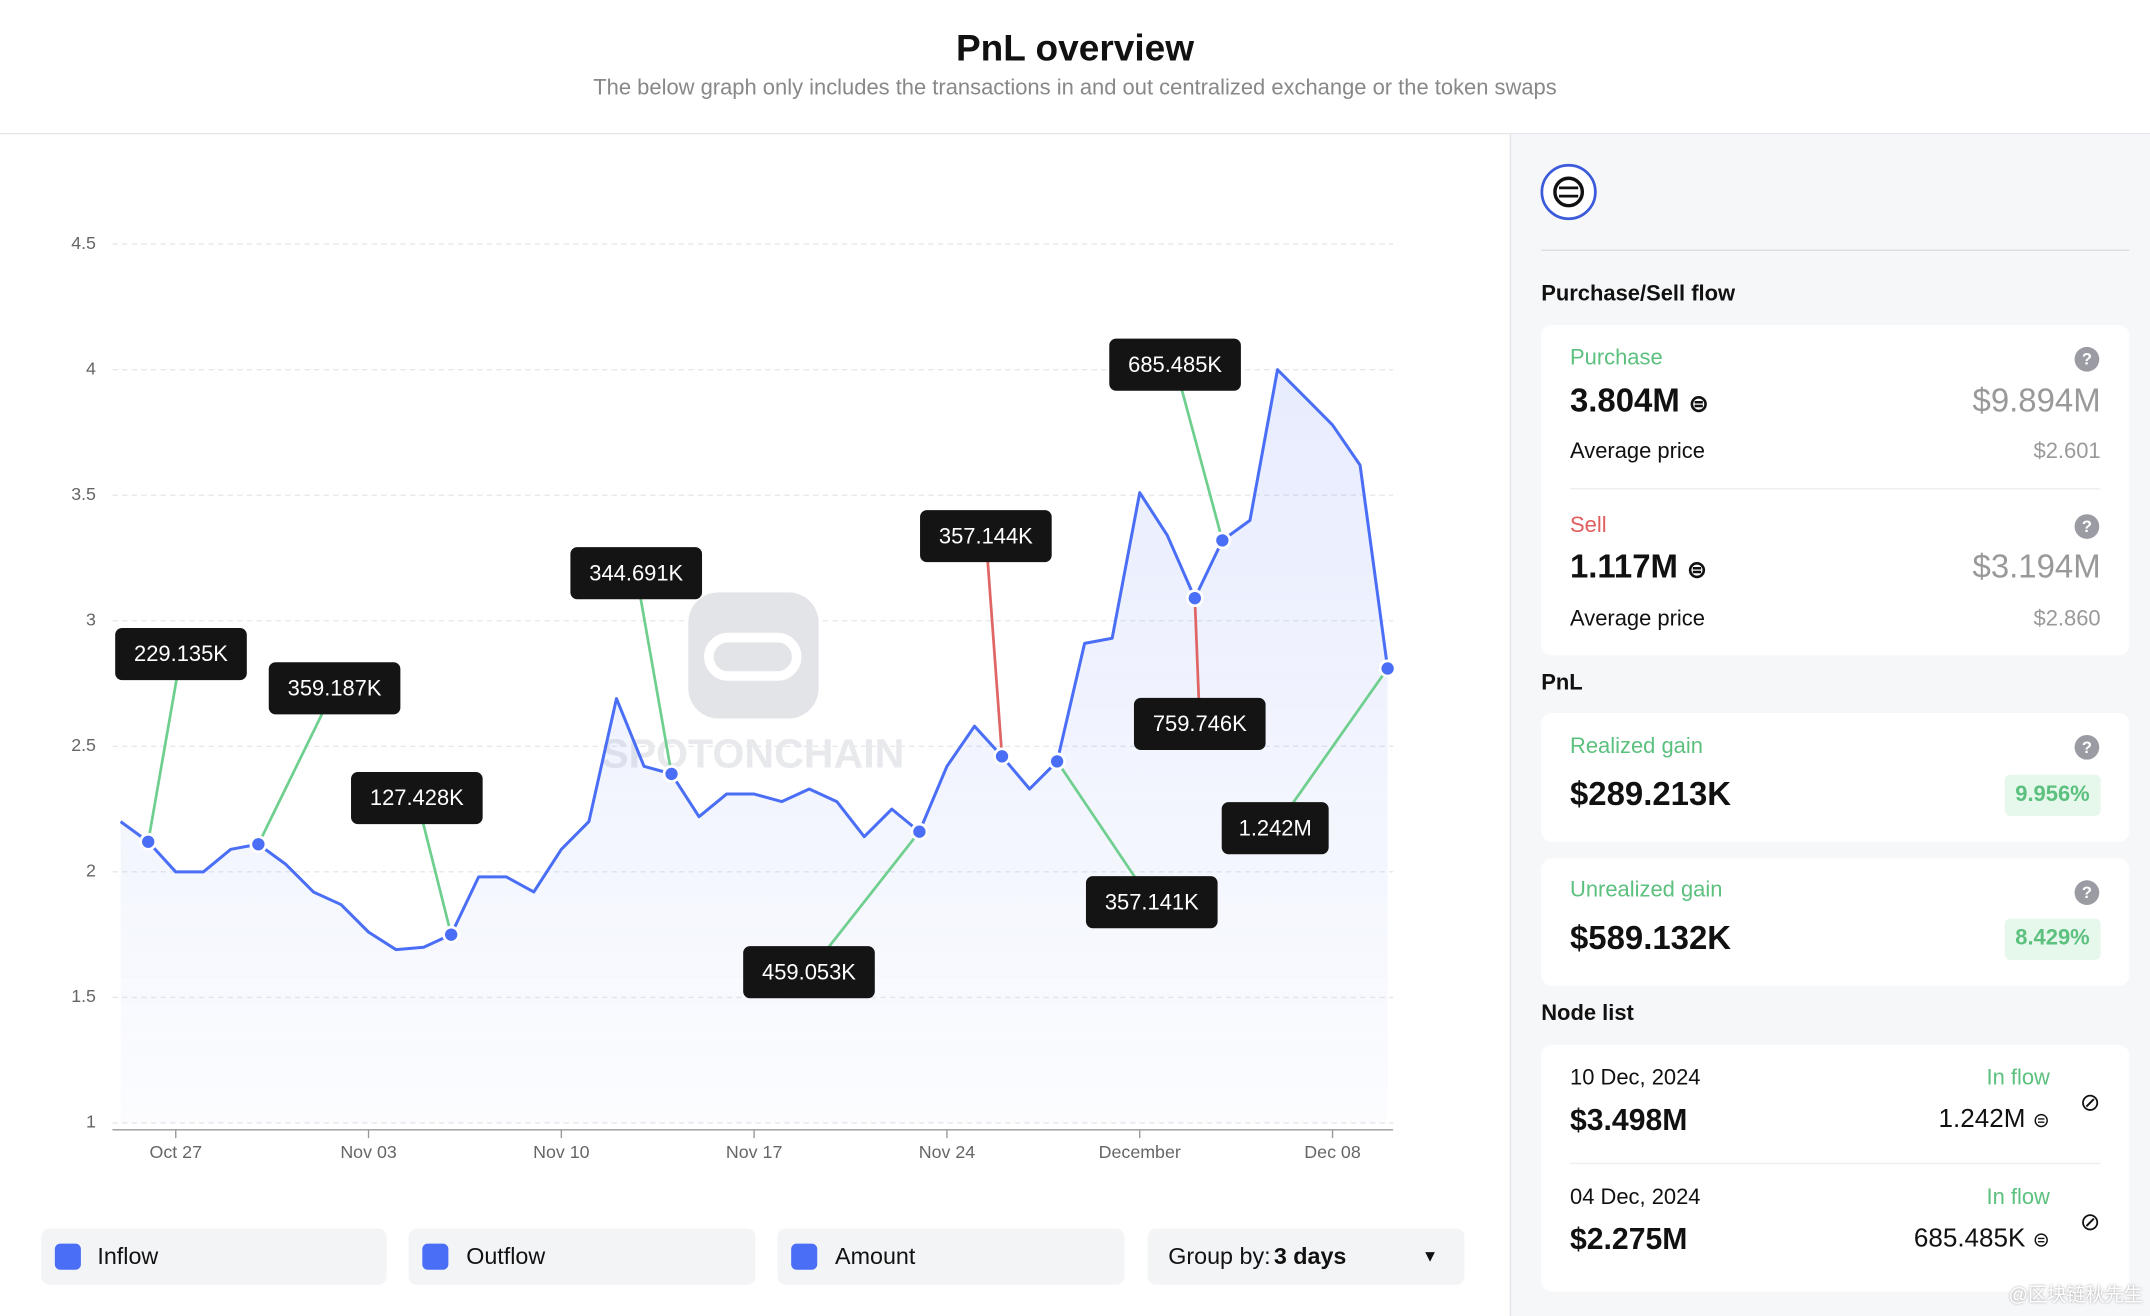  What do you see at coordinates (1635, 1198) in the screenshot?
I see `node-date: 04 Dec, 2024` at bounding box center [1635, 1198].